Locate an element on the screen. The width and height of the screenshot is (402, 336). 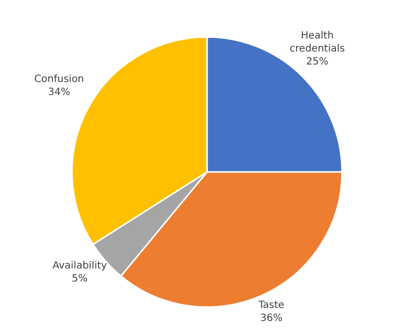
data-label: 34% is located at coordinates (59, 92).